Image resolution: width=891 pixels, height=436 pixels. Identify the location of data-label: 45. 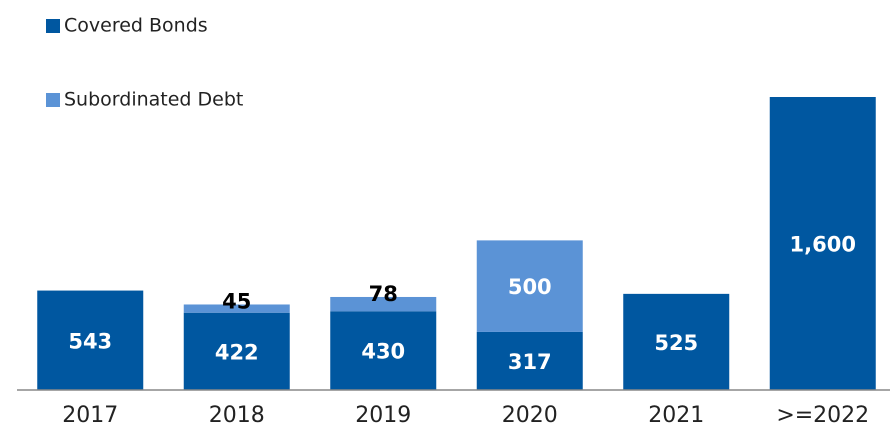
(236, 301).